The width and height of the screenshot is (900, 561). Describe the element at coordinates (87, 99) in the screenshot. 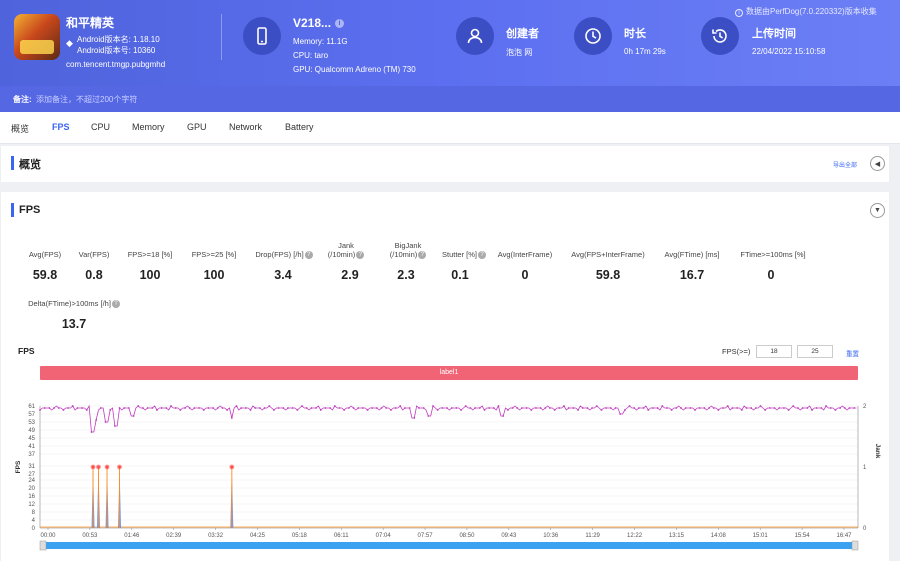

I see `note-input: 添加备注，不超过200个字符` at that location.